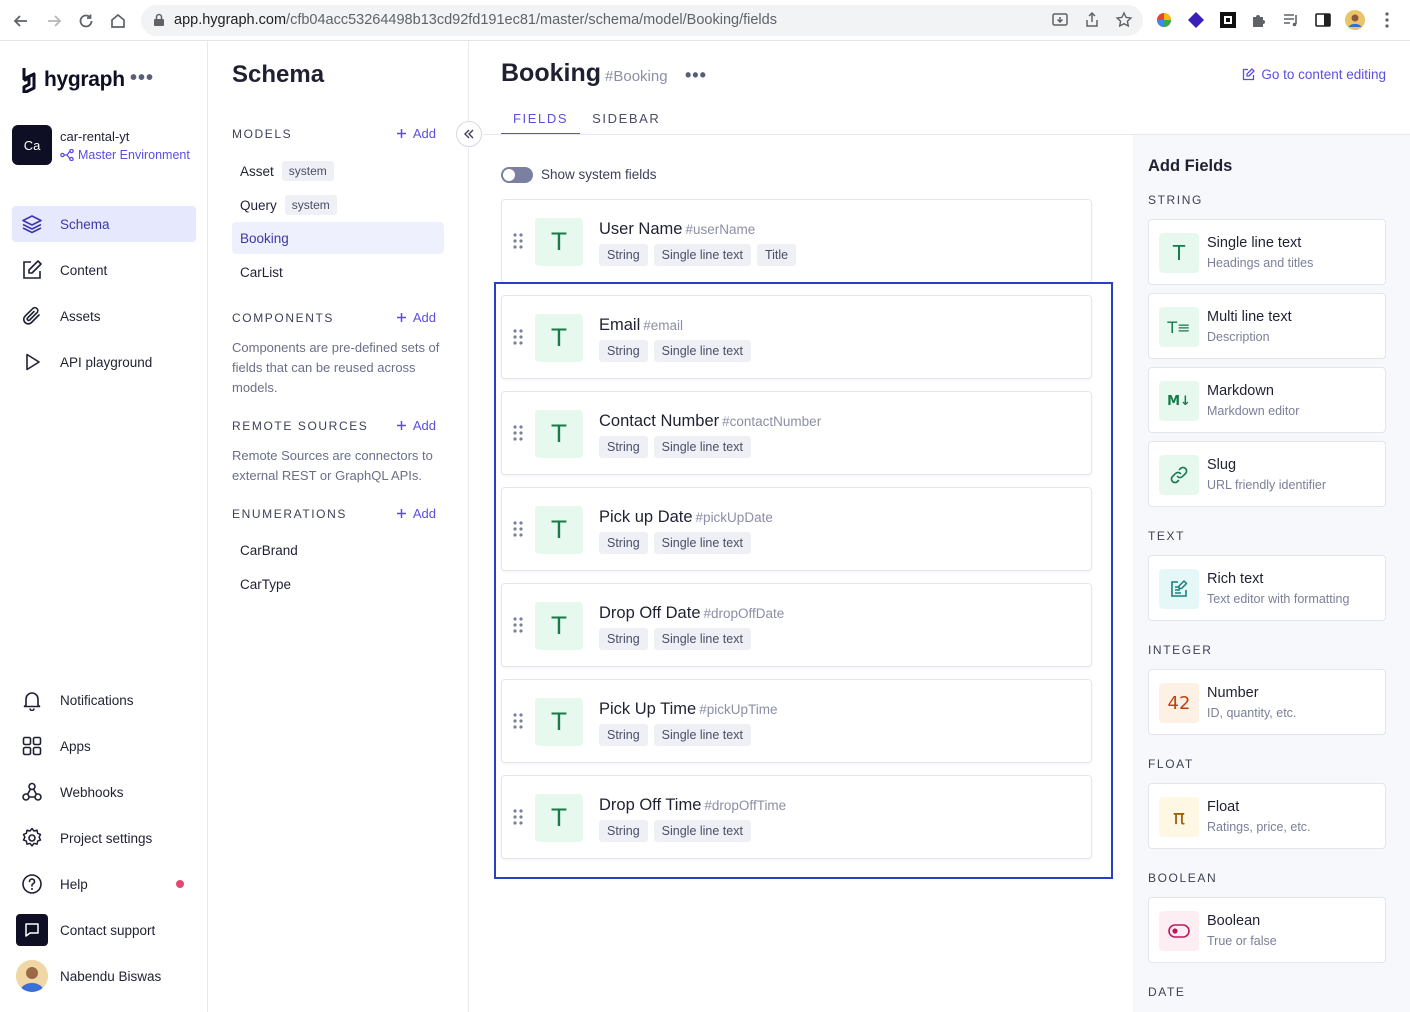 The height and width of the screenshot is (1012, 1410). What do you see at coordinates (104, 930) in the screenshot?
I see `nav-contact-support: Contact support` at bounding box center [104, 930].